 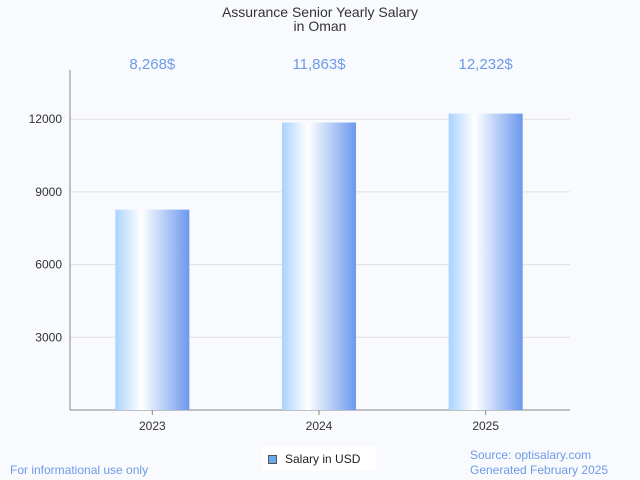 I want to click on x-tick-label: 2023, so click(x=152, y=426).